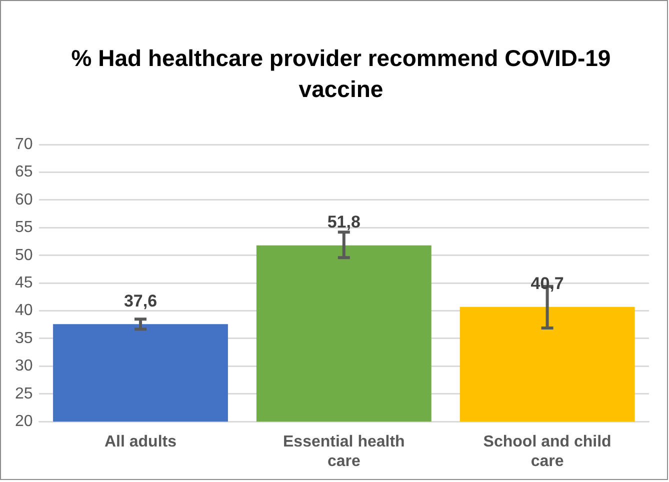  What do you see at coordinates (343, 452) in the screenshot?
I see `x-tick-label: Essential health care` at bounding box center [343, 452].